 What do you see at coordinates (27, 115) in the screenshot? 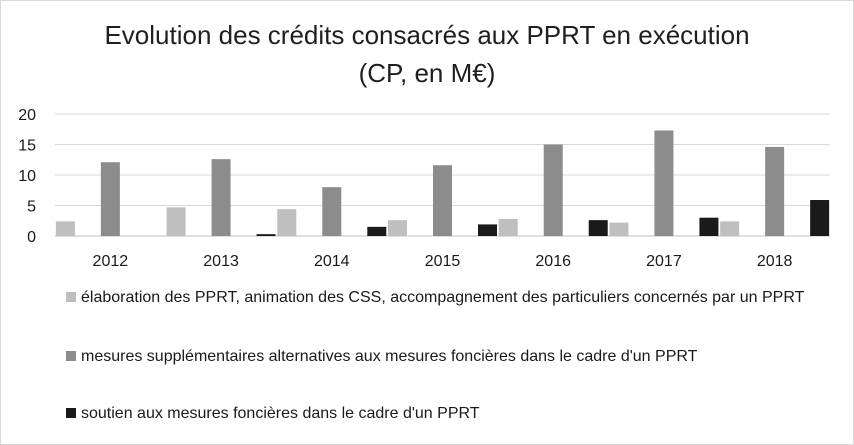
I see `y-tick-label: 20` at bounding box center [27, 115].